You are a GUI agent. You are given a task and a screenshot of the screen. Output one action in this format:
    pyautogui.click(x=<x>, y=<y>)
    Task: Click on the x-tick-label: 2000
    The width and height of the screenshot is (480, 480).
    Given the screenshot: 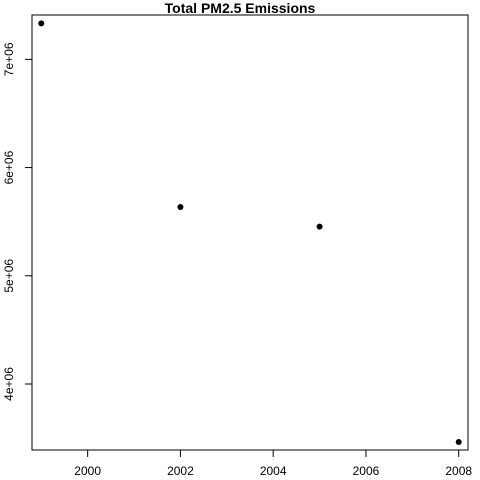 What is the action you would take?
    pyautogui.click(x=87, y=471)
    